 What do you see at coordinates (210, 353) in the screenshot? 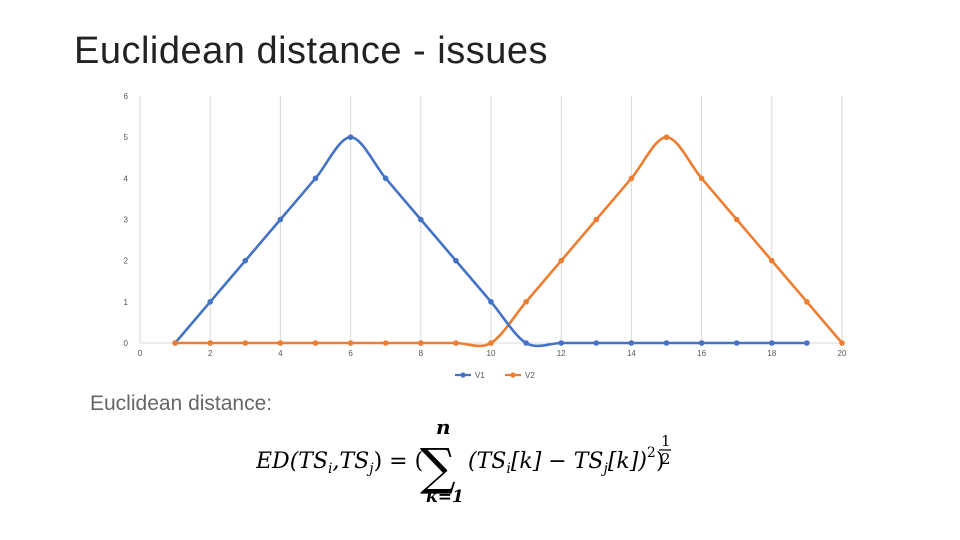
I see `x-tick-label: 2` at bounding box center [210, 353].